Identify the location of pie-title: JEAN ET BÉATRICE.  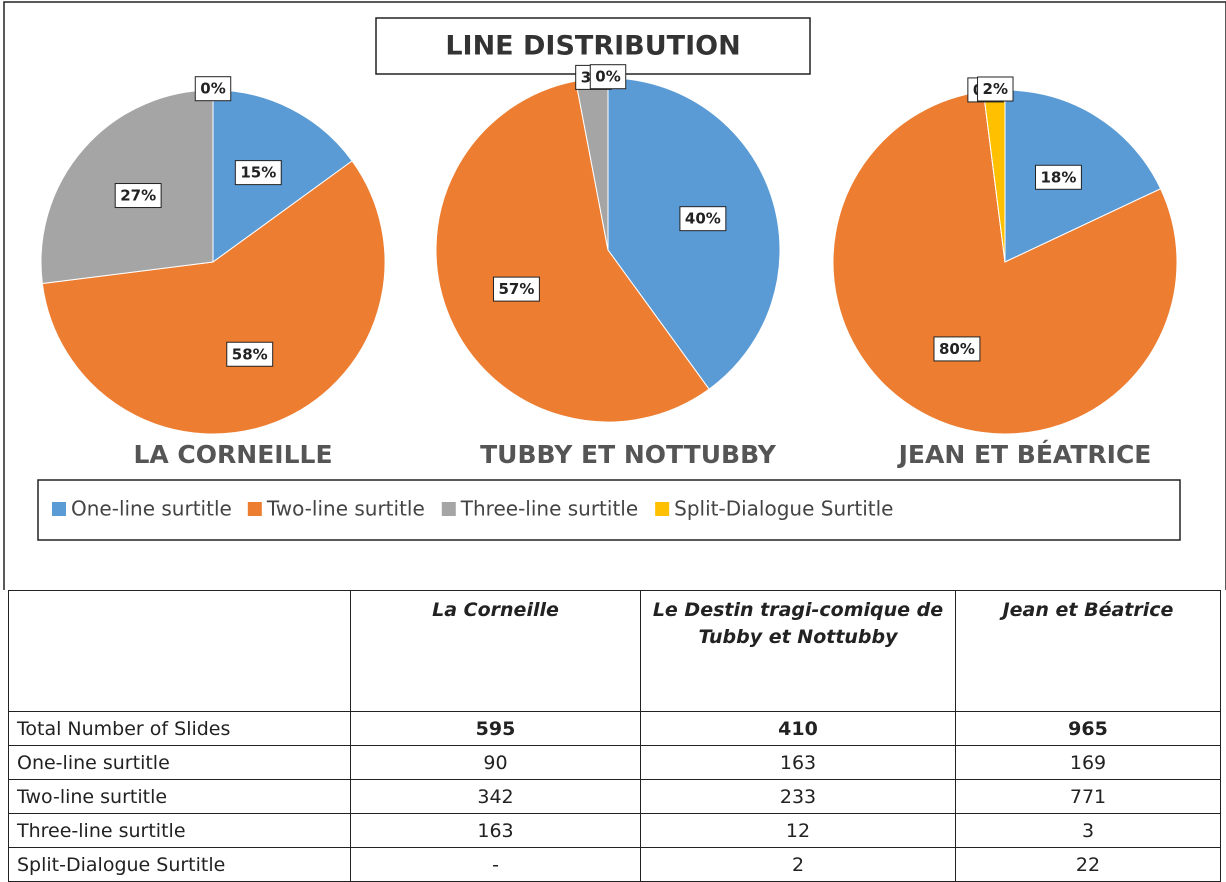
(1024, 454).